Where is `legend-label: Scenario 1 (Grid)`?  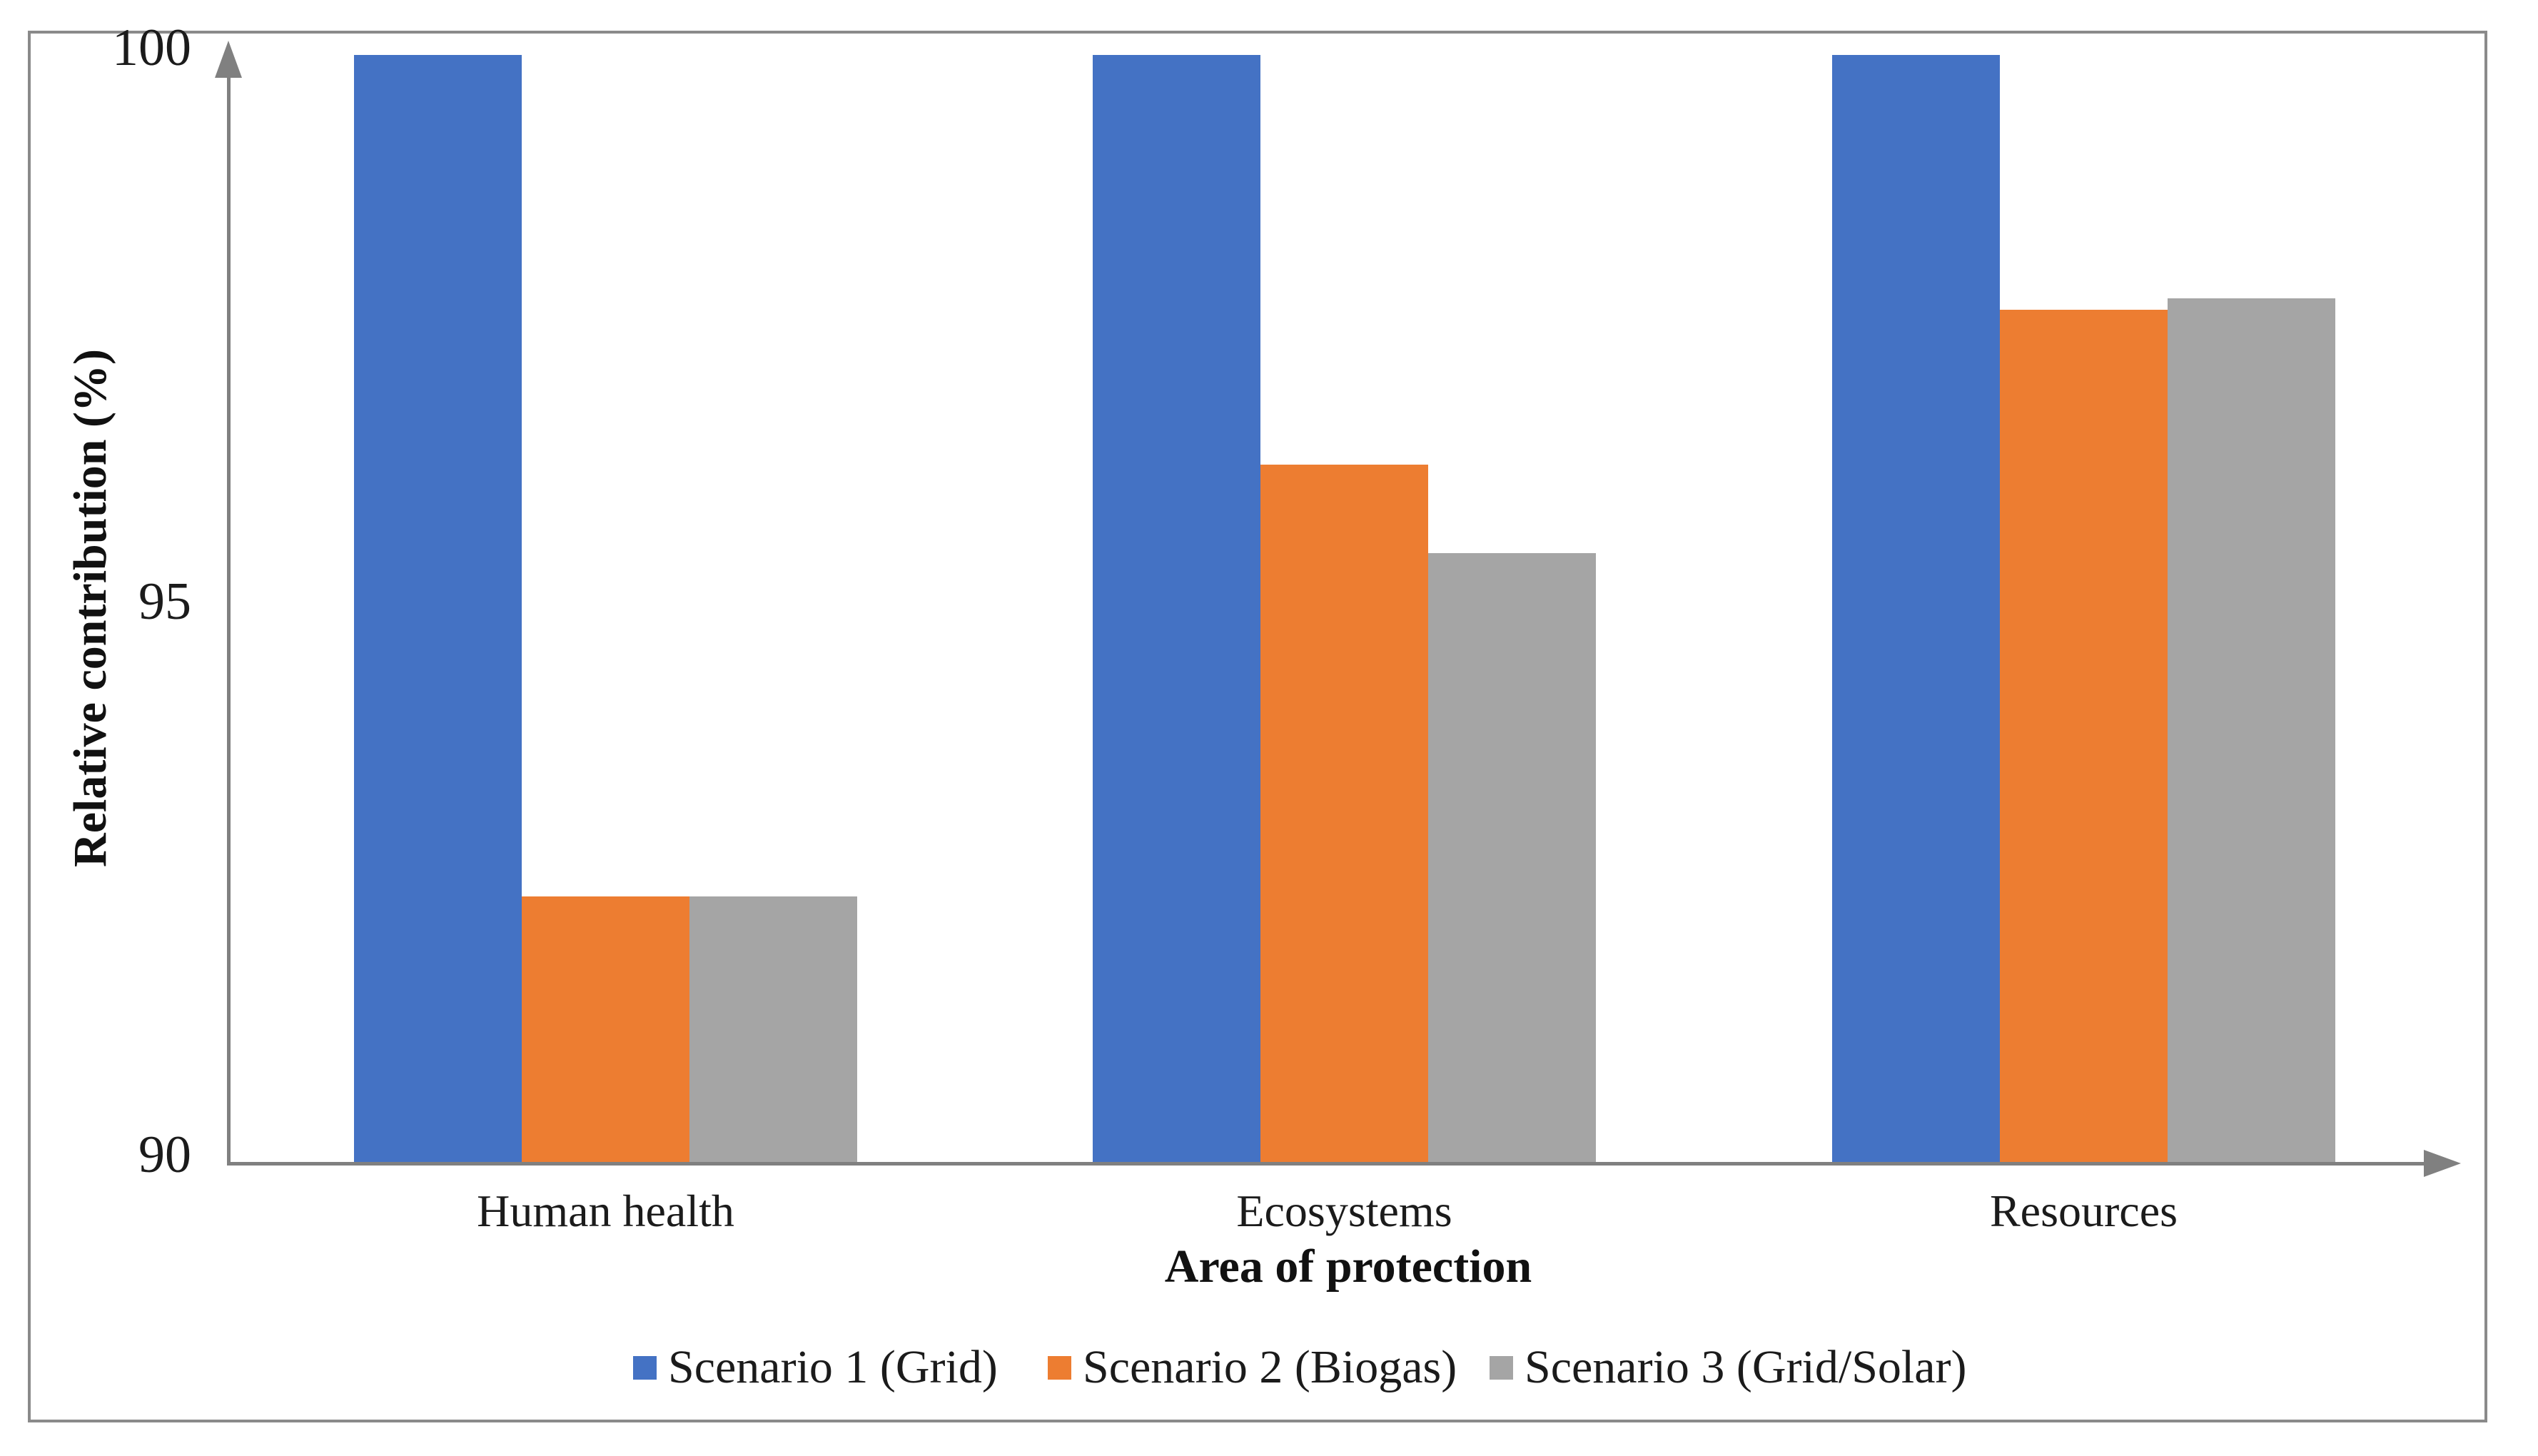
legend-label: Scenario 1 (Grid) is located at coordinates (833, 1367).